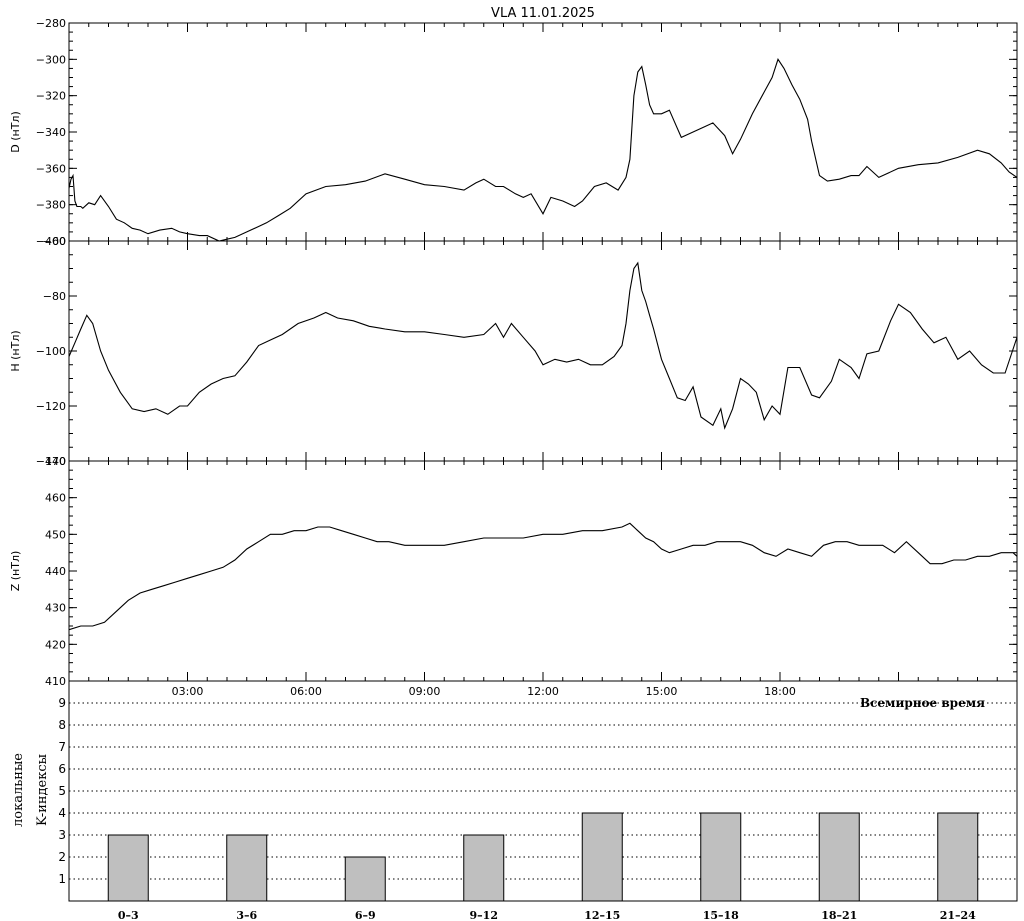  I want to click on time-tick-label: 12:00, so click(543, 691).